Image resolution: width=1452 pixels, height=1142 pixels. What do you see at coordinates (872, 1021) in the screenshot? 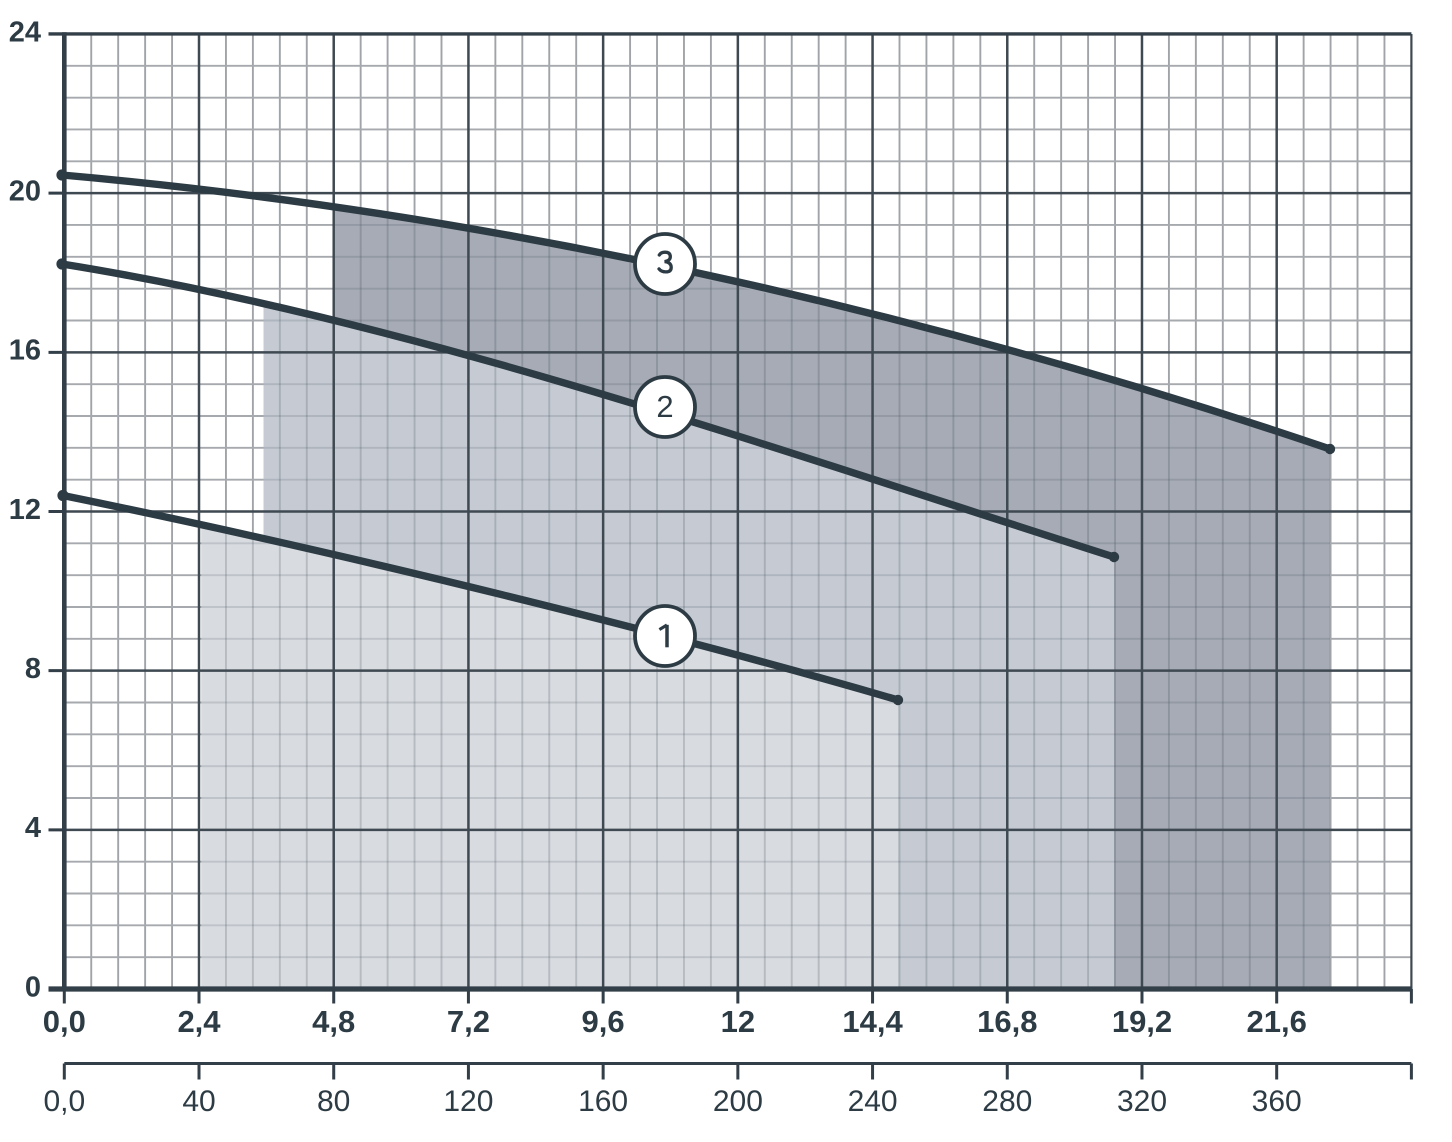
I see `svg-text: 14,4` at bounding box center [872, 1021].